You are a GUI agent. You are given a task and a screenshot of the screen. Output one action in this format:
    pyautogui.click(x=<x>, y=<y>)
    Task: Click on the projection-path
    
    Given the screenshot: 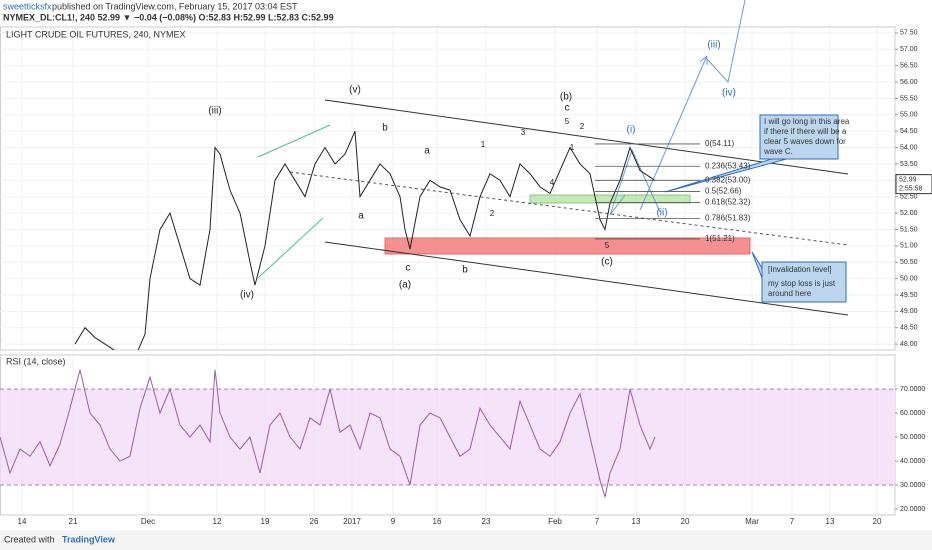 What is the action you would take?
    pyautogui.click(x=725, y=42)
    